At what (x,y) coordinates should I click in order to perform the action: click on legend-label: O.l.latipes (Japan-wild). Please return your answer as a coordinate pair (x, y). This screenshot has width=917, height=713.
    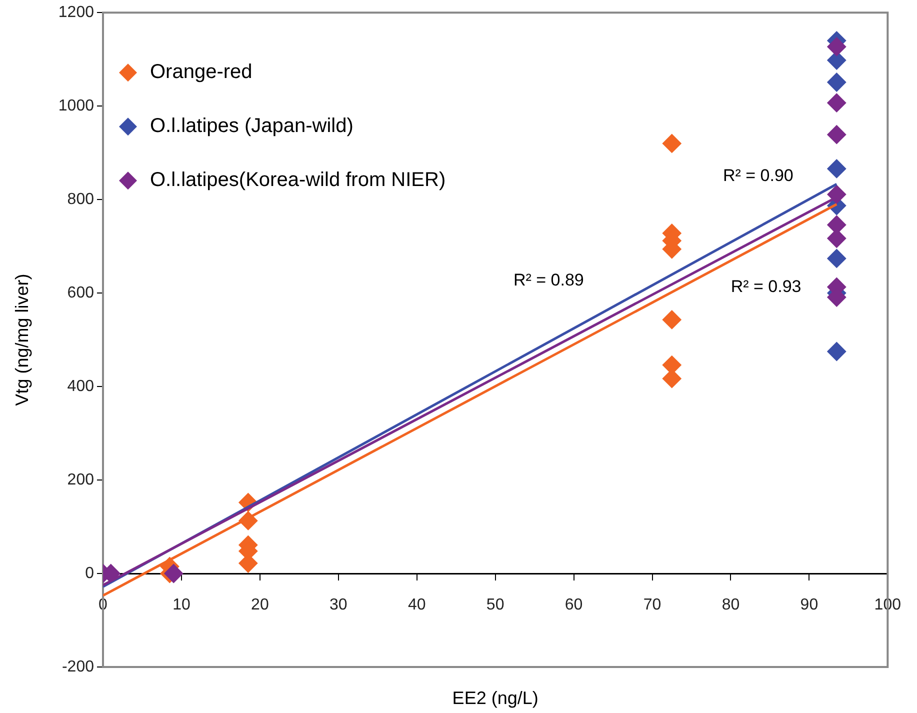
    Looking at the image, I should click on (252, 126).